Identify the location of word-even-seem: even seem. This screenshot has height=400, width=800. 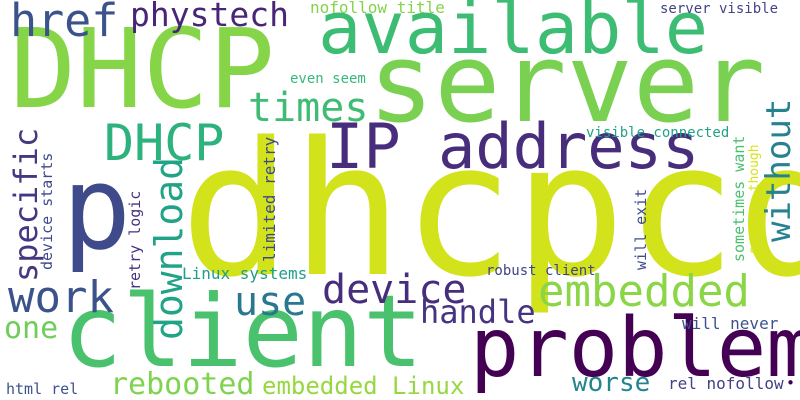
(328, 79).